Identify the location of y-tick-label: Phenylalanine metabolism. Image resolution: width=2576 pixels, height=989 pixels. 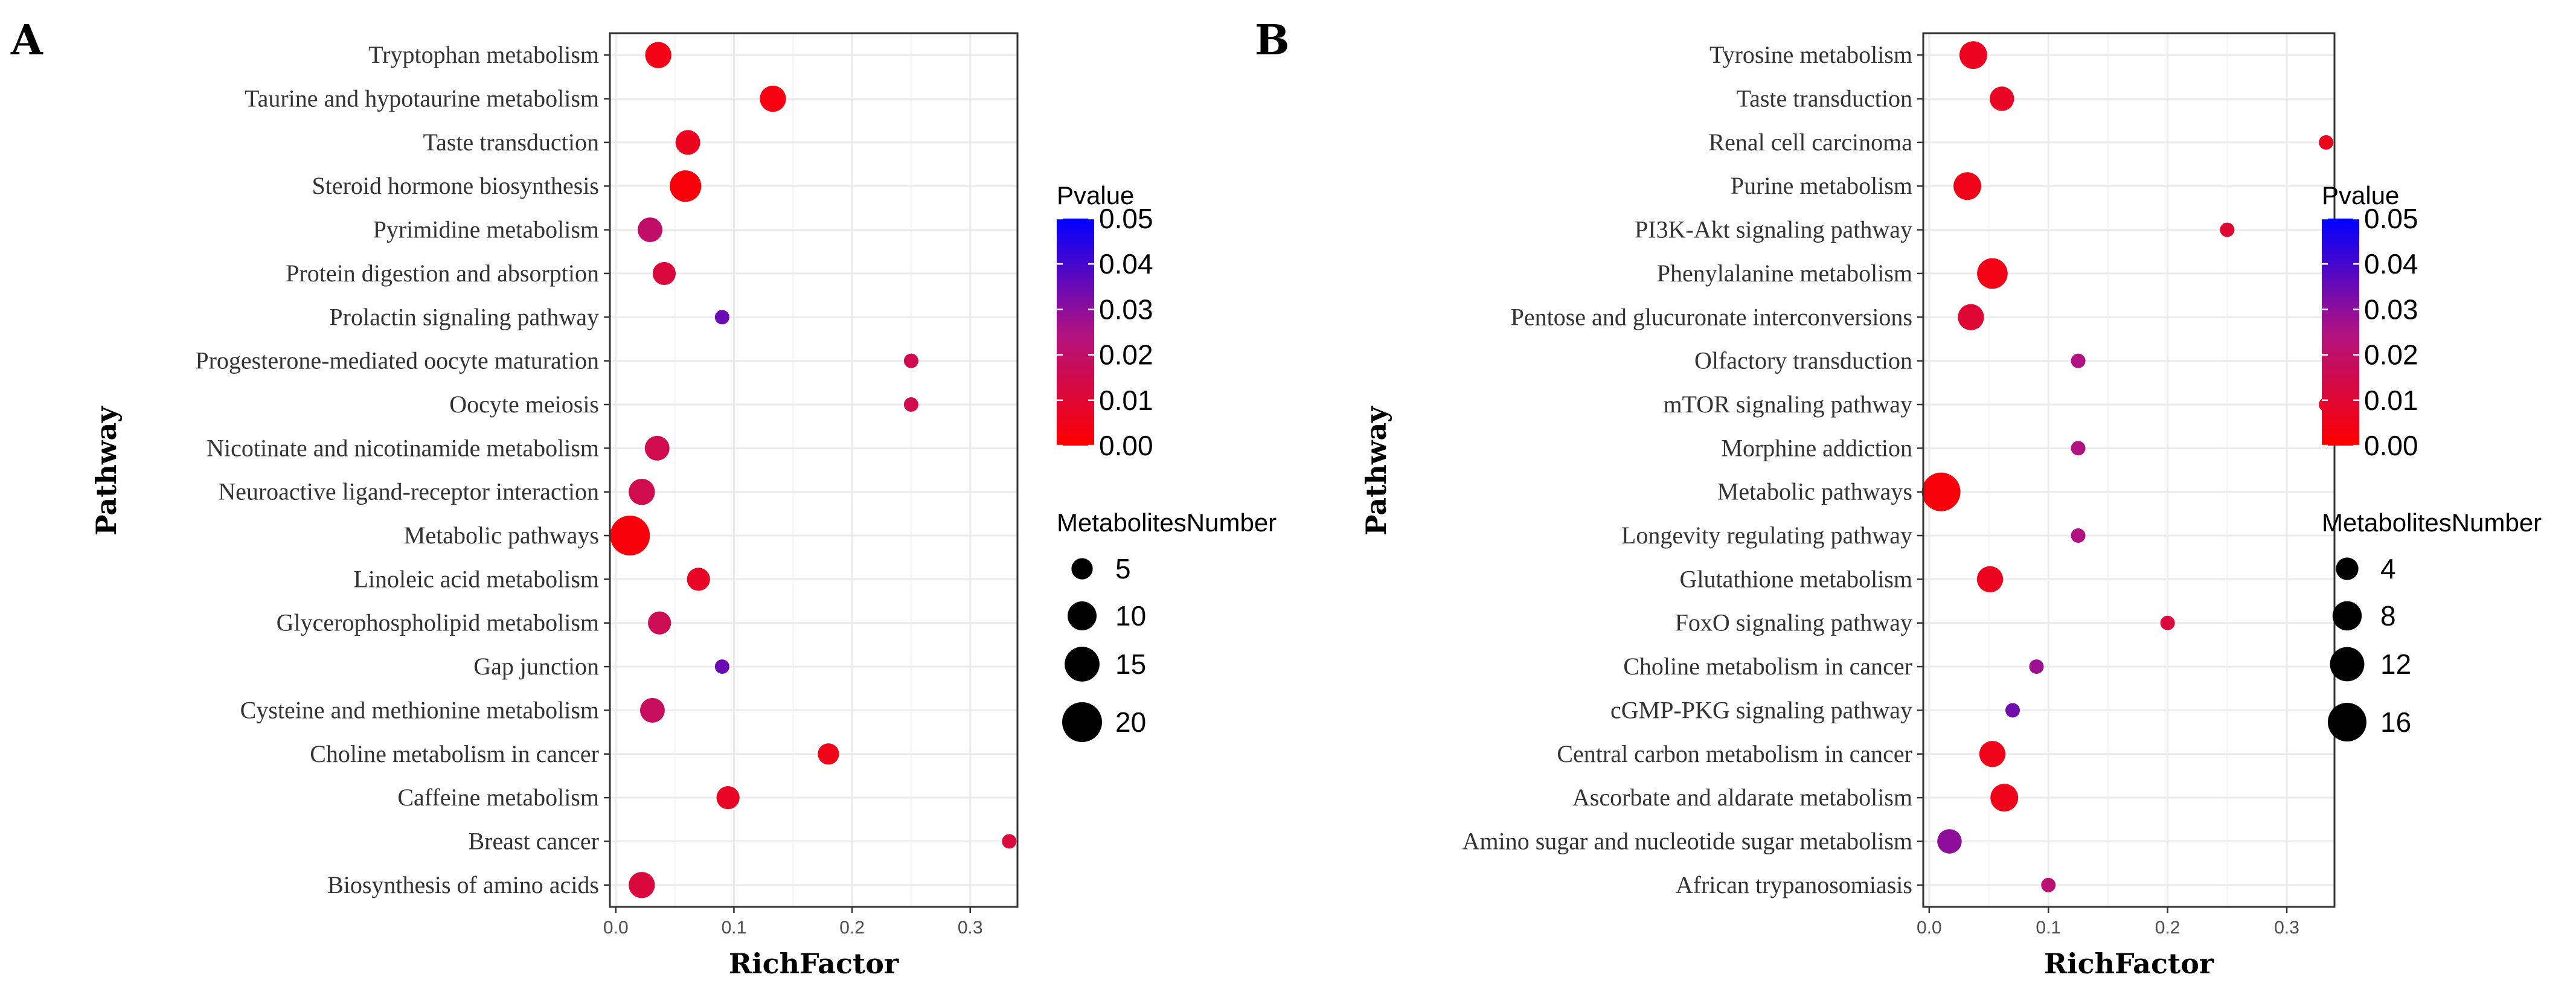
(1784, 273).